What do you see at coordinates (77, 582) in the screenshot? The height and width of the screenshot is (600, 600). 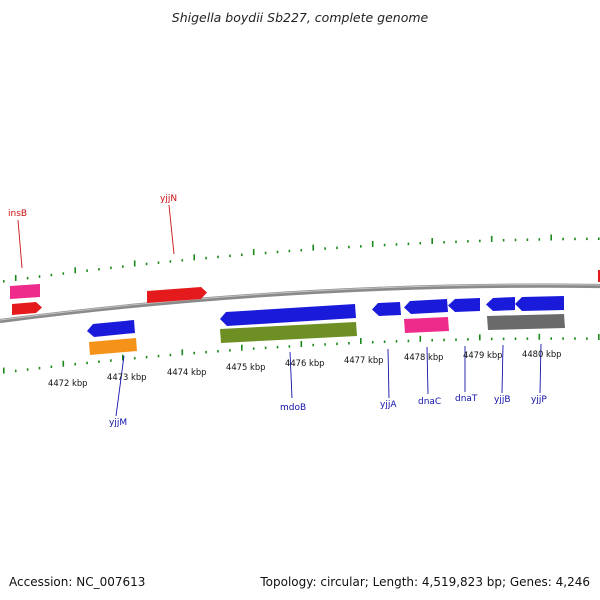 I see `accession-text: Accession: NC_007613` at bounding box center [77, 582].